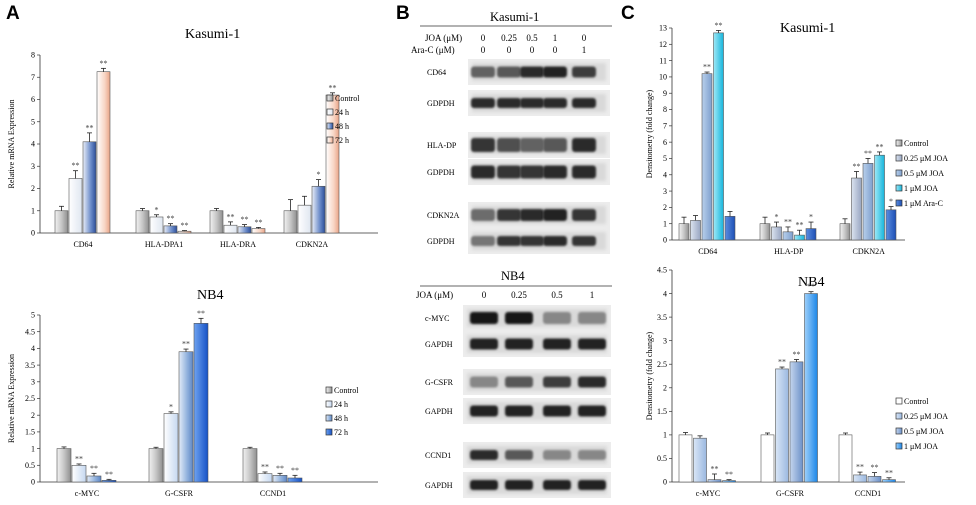 The image size is (976, 505). Describe the element at coordinates (87, 493) in the screenshot. I see `category-label: c-MYC` at that location.